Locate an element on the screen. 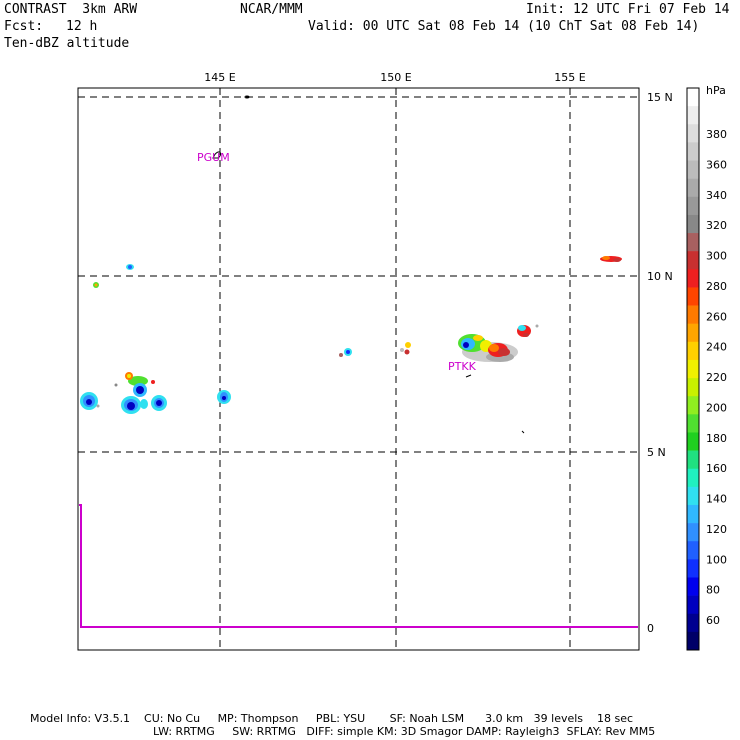  lon-label-155: 155 E is located at coordinates (569, 77).